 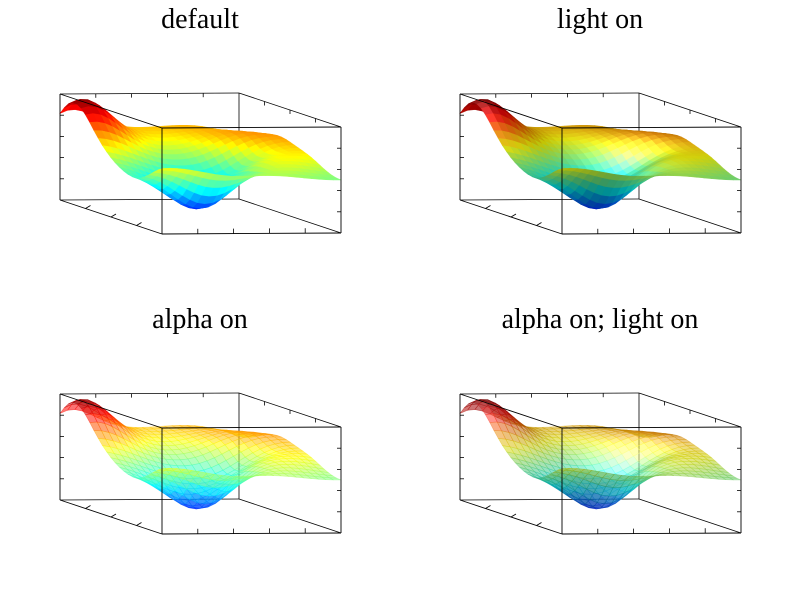 I want to click on panel-title: alpha on; light on, so click(x=600, y=319).